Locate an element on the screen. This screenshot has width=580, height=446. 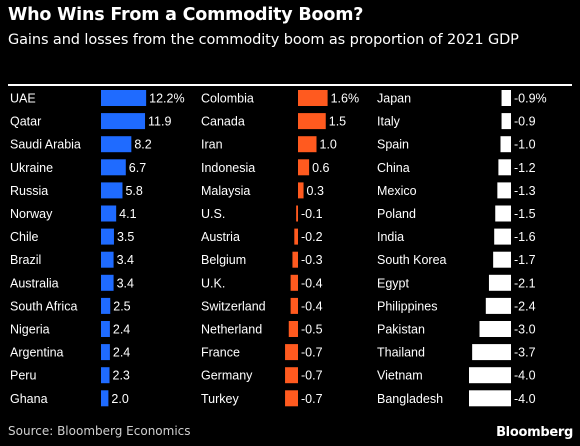
chart-title: Who Wins From a Commodity Boom? is located at coordinates (186, 15).